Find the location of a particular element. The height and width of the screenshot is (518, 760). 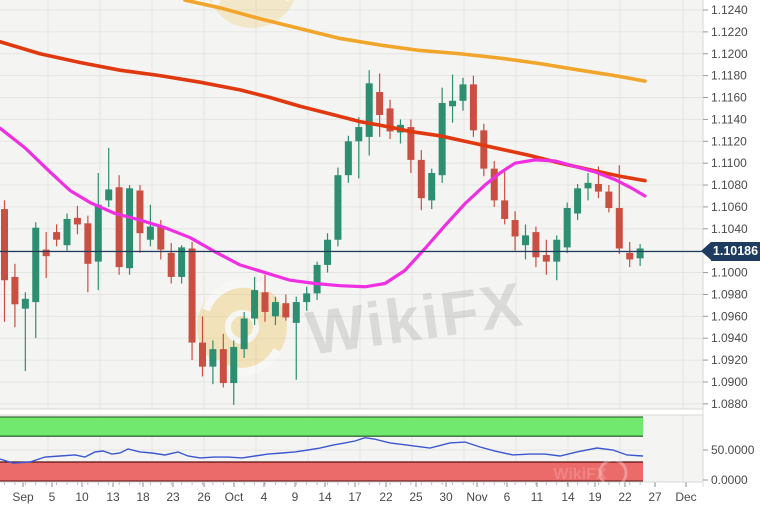

price-axis-label: 1.1000 is located at coordinates (729, 273).